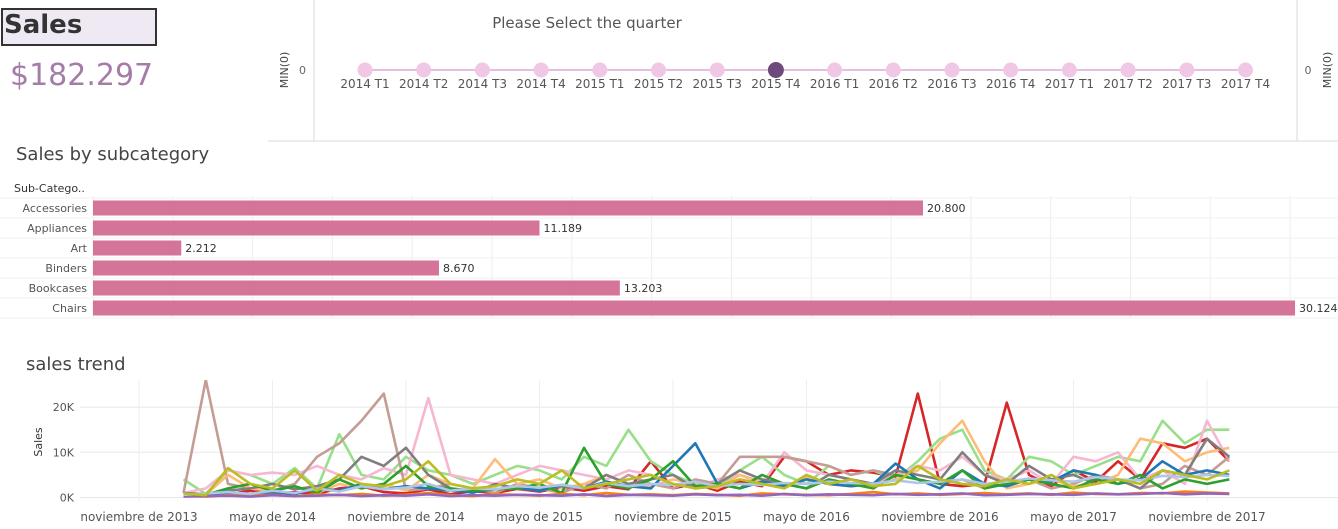 This screenshot has height=529, width=1338. I want to click on selector-right-zero: 0, so click(1308, 70).